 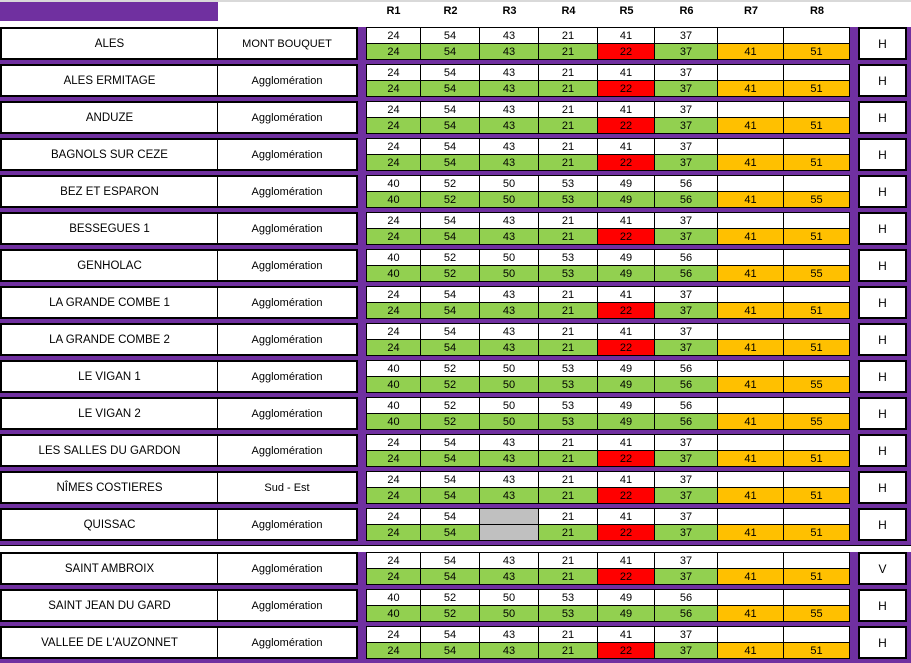 I want to click on channel-top-cell-r3: 50, so click(x=509, y=183).